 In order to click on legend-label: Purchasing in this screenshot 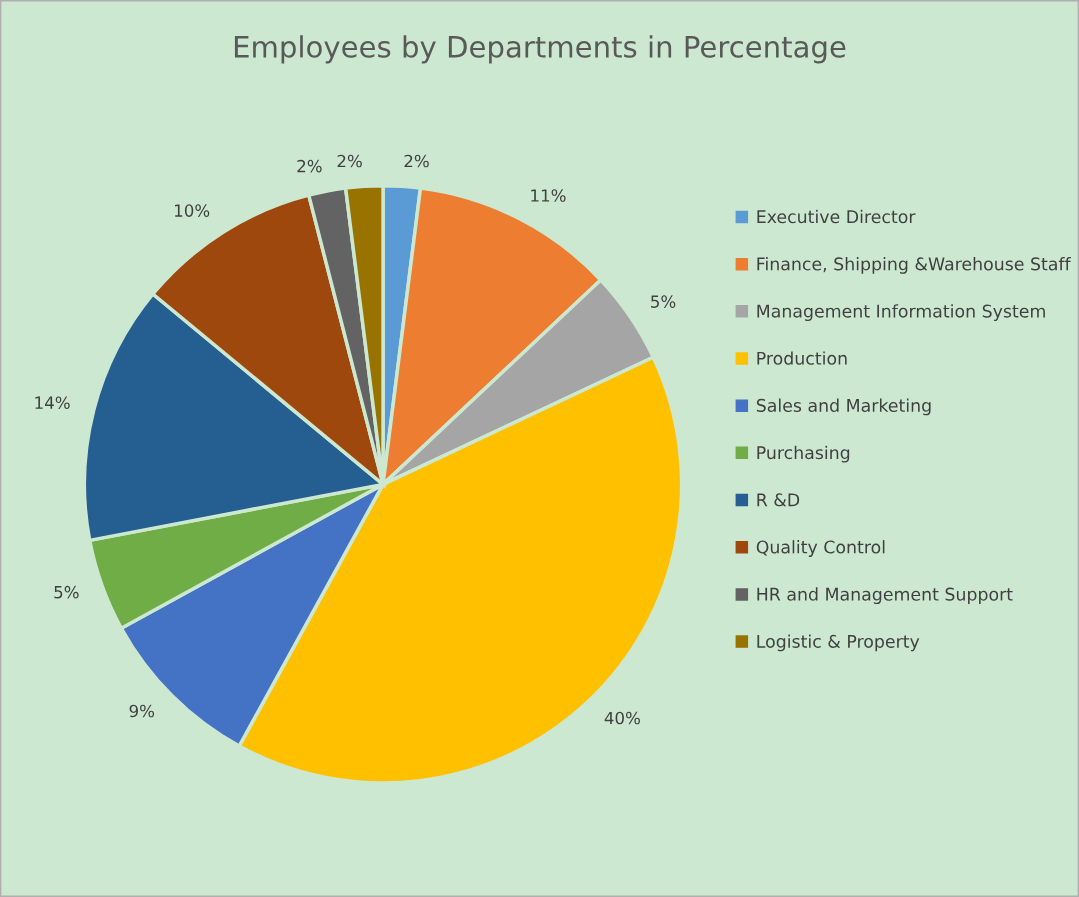, I will do `click(803, 454)`.